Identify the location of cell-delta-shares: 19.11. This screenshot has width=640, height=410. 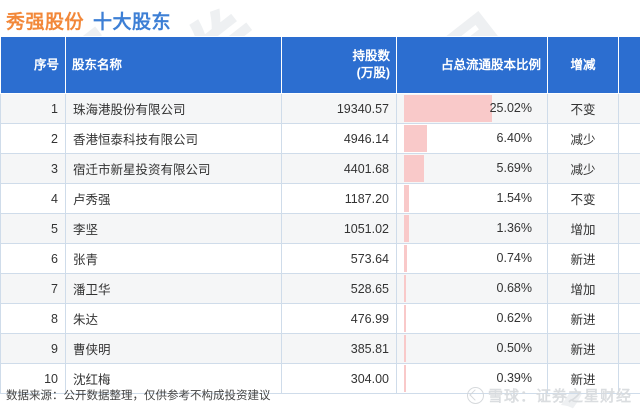
(629, 288).